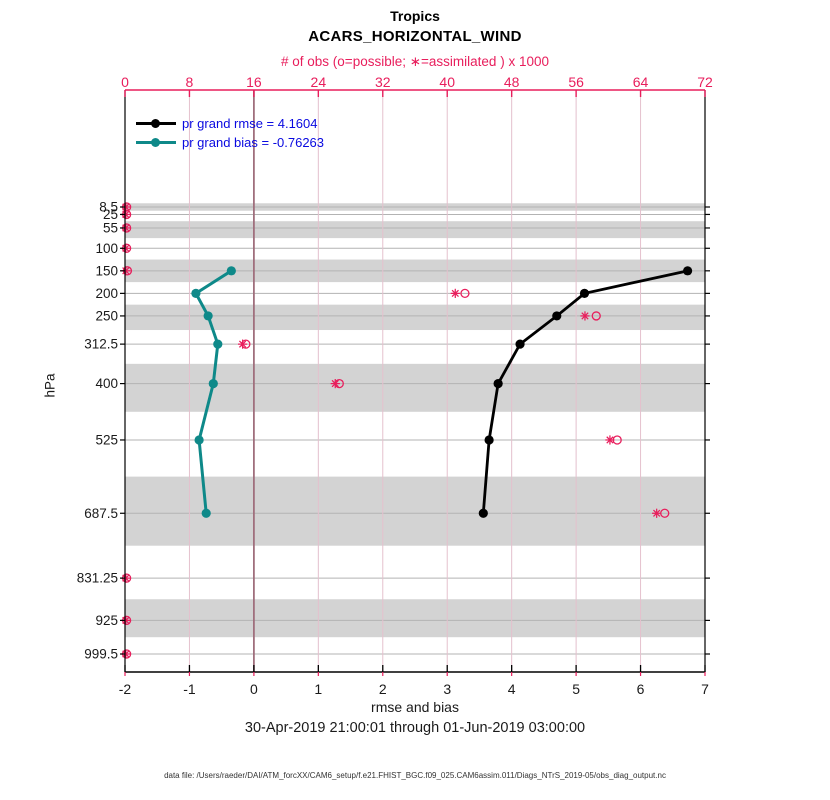  Describe the element at coordinates (110, 214) in the screenshot. I see `y-tick-label: 25` at that location.